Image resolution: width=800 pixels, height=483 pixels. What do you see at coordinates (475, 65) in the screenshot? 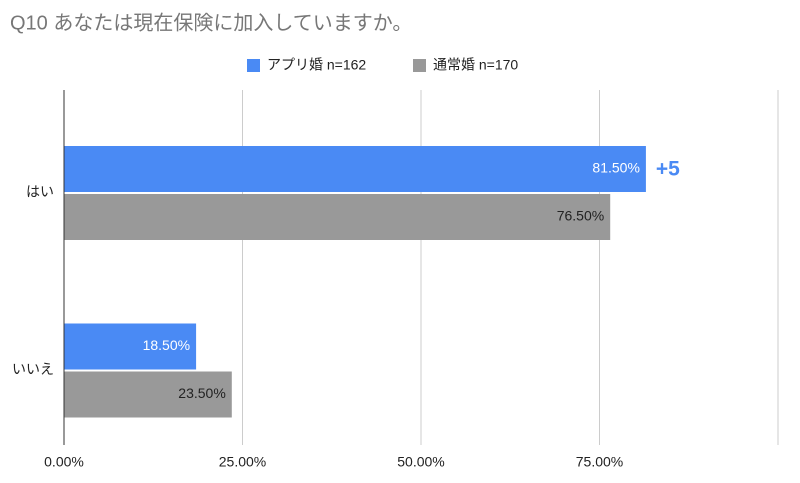
I see `legend-label: 通常婚 n=170` at bounding box center [475, 65].